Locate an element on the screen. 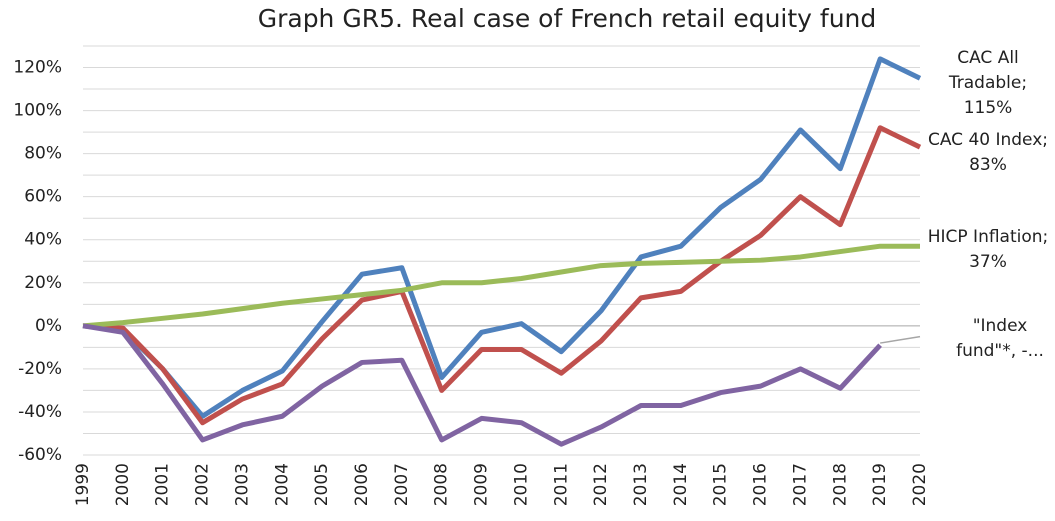 The height and width of the screenshot is (521, 1055). y-tick-label: 80% is located at coordinates (43, 154).